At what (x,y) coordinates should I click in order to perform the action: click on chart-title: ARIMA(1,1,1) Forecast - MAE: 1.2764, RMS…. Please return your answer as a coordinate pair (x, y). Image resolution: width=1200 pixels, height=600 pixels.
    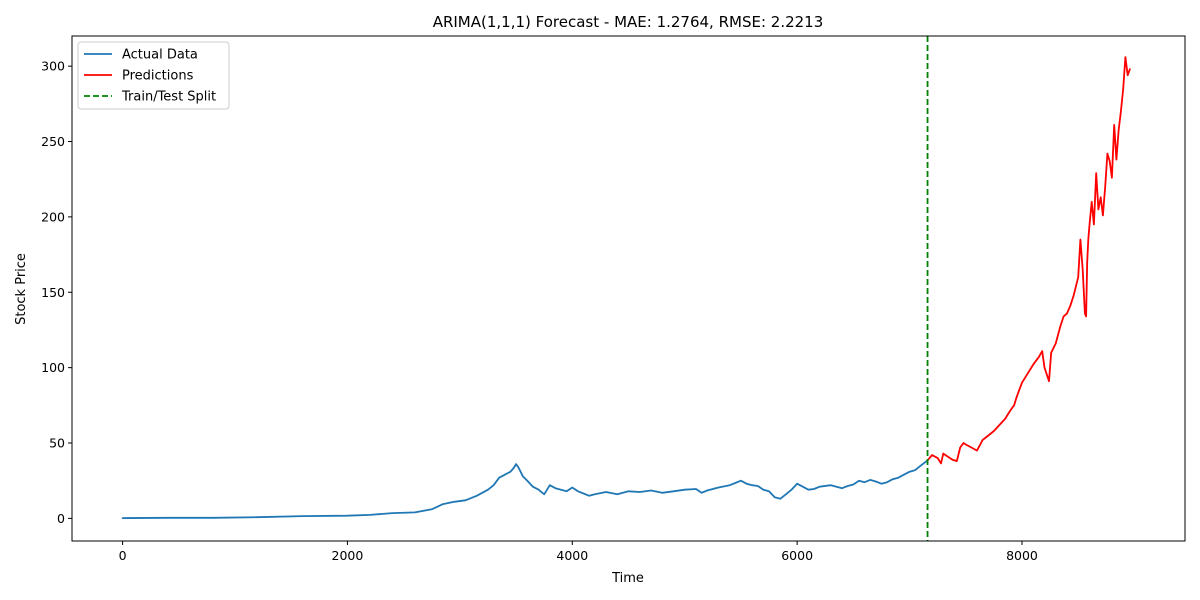
    Looking at the image, I should click on (628, 22).